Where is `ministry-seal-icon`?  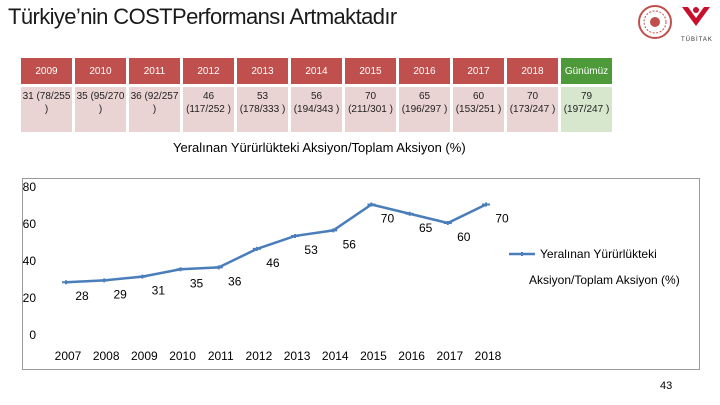
ministry-seal-icon is located at coordinates (655, 22).